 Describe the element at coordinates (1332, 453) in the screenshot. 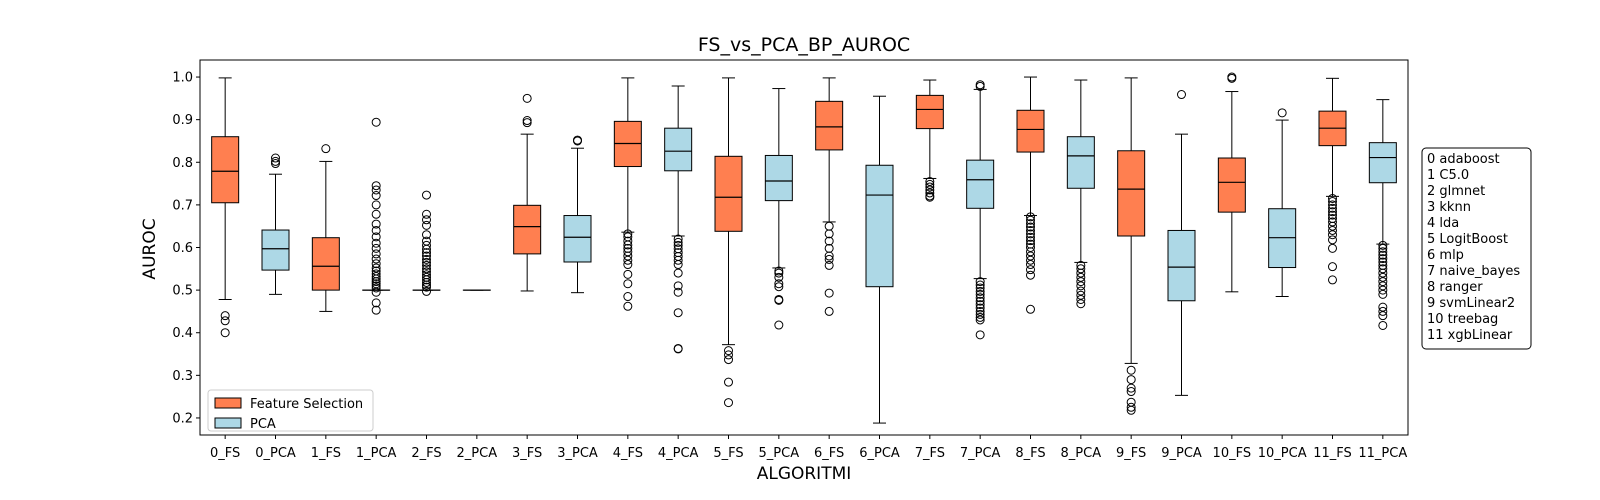

I see `x-tick-label: 11_FS` at that location.